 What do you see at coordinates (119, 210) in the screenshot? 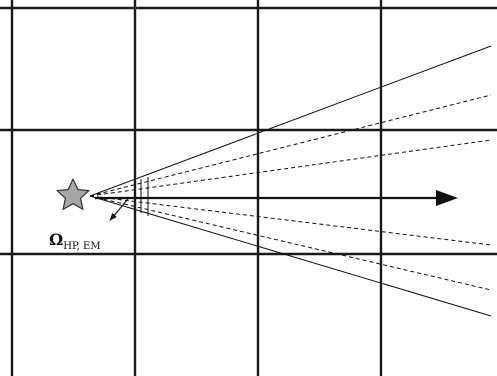
I see `solid-angle-arrow` at bounding box center [119, 210].